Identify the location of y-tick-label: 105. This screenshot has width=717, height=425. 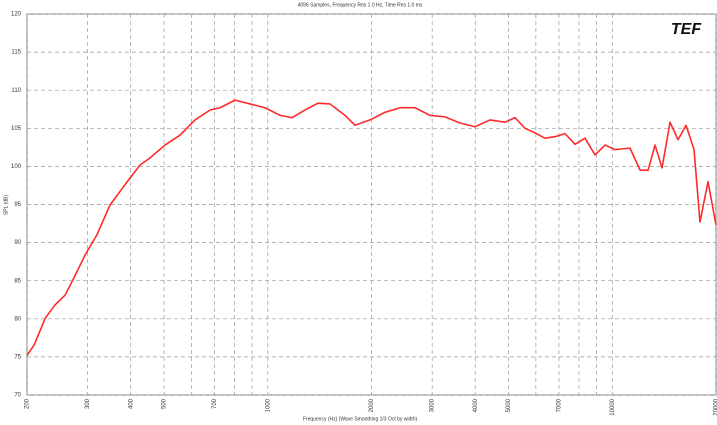
(16, 129).